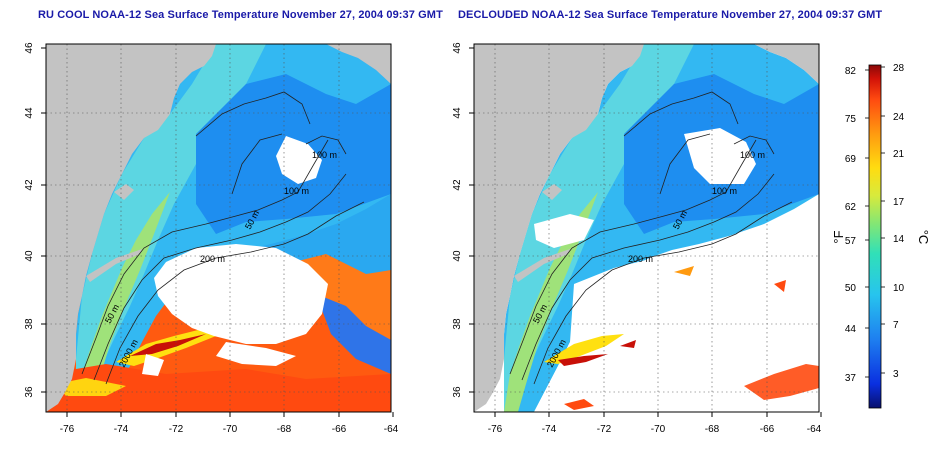 This screenshot has width=950, height=475. Describe the element at coordinates (896, 325) in the screenshot. I see `colorbar-c-tick: 7` at that location.